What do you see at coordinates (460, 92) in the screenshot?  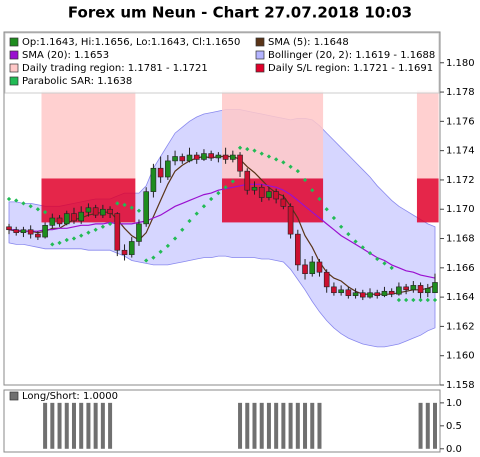 I see `y-tick-label: 1.178` at bounding box center [460, 92].